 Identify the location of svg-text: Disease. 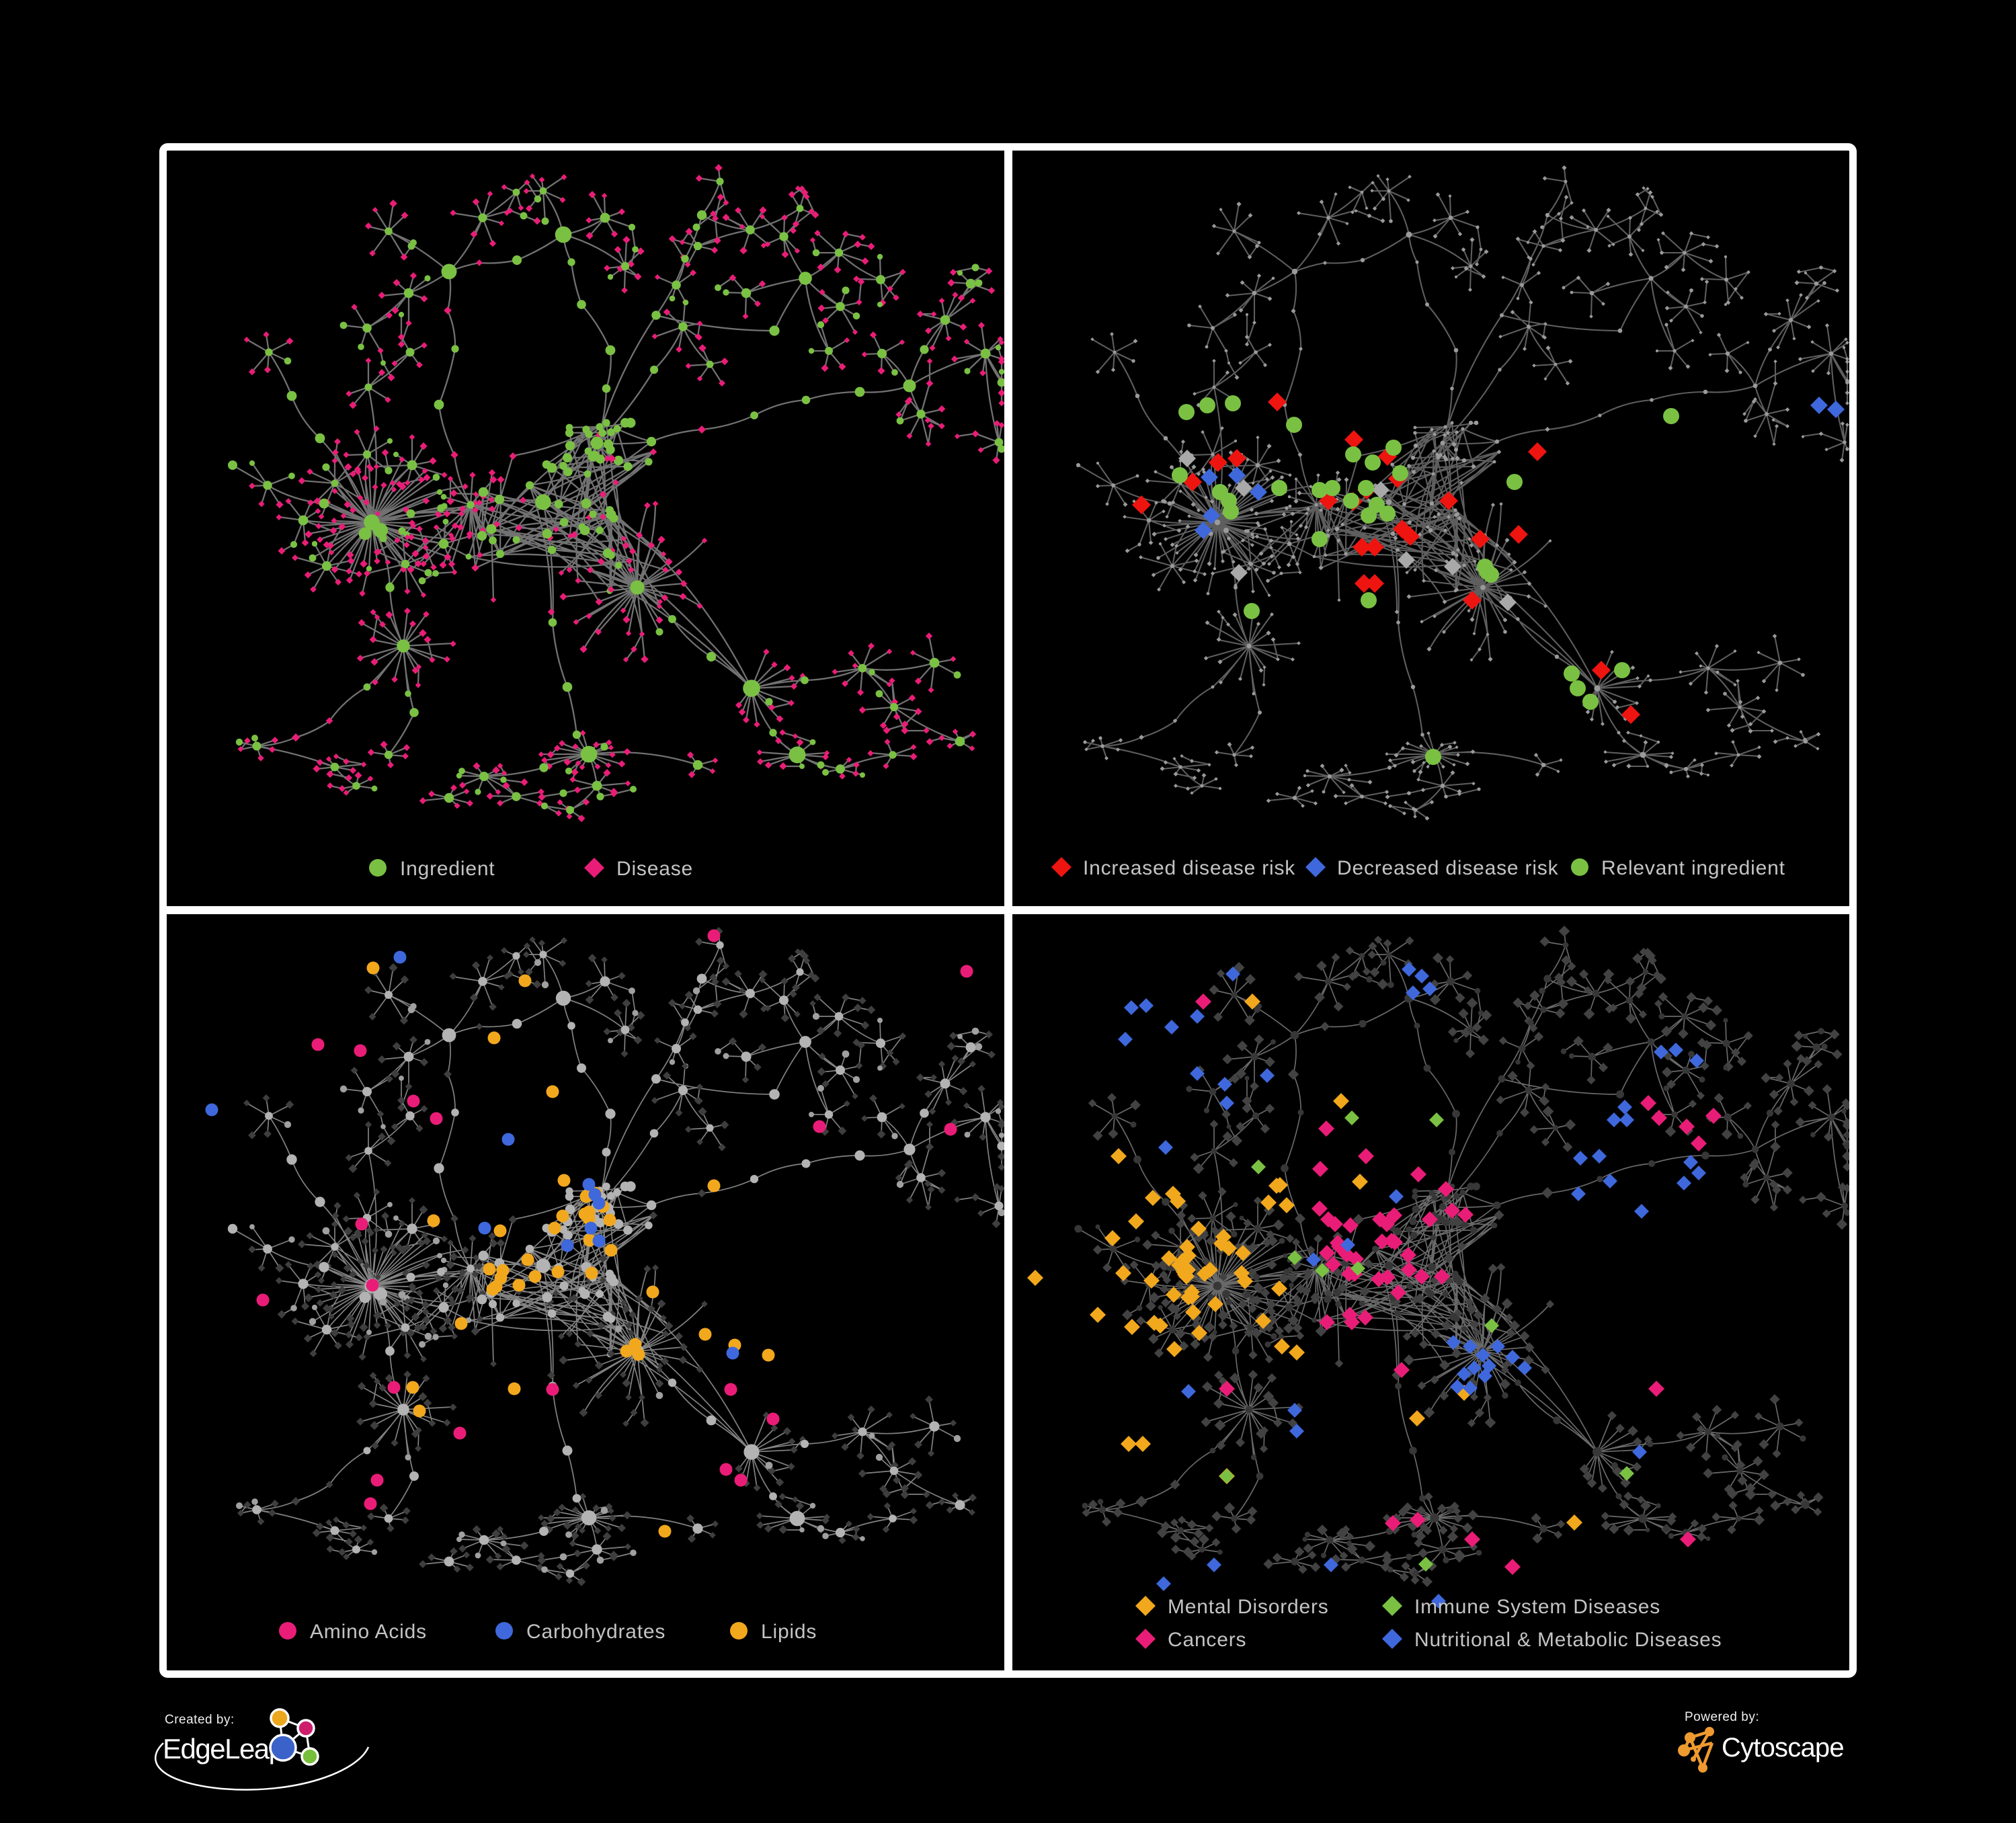
(654, 869).